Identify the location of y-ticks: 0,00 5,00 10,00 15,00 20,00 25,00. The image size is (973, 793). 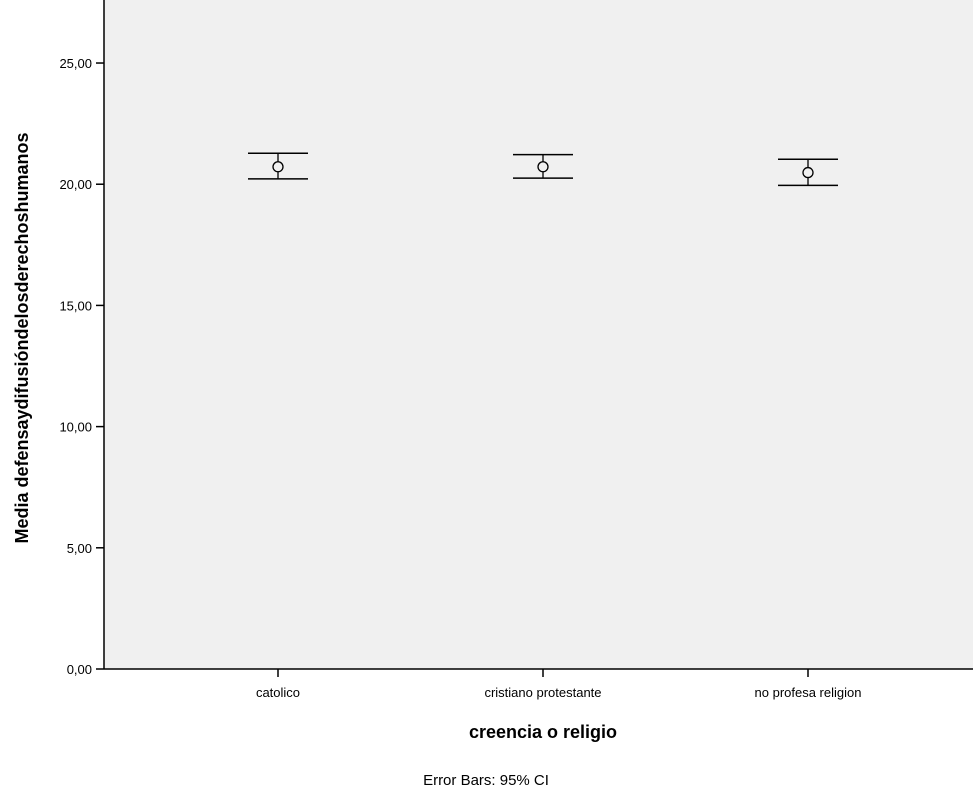
(81, 366).